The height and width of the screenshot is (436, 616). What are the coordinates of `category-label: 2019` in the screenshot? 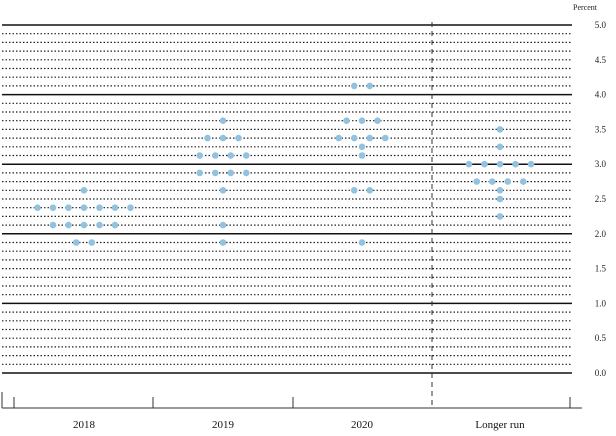 It's located at (223, 425).